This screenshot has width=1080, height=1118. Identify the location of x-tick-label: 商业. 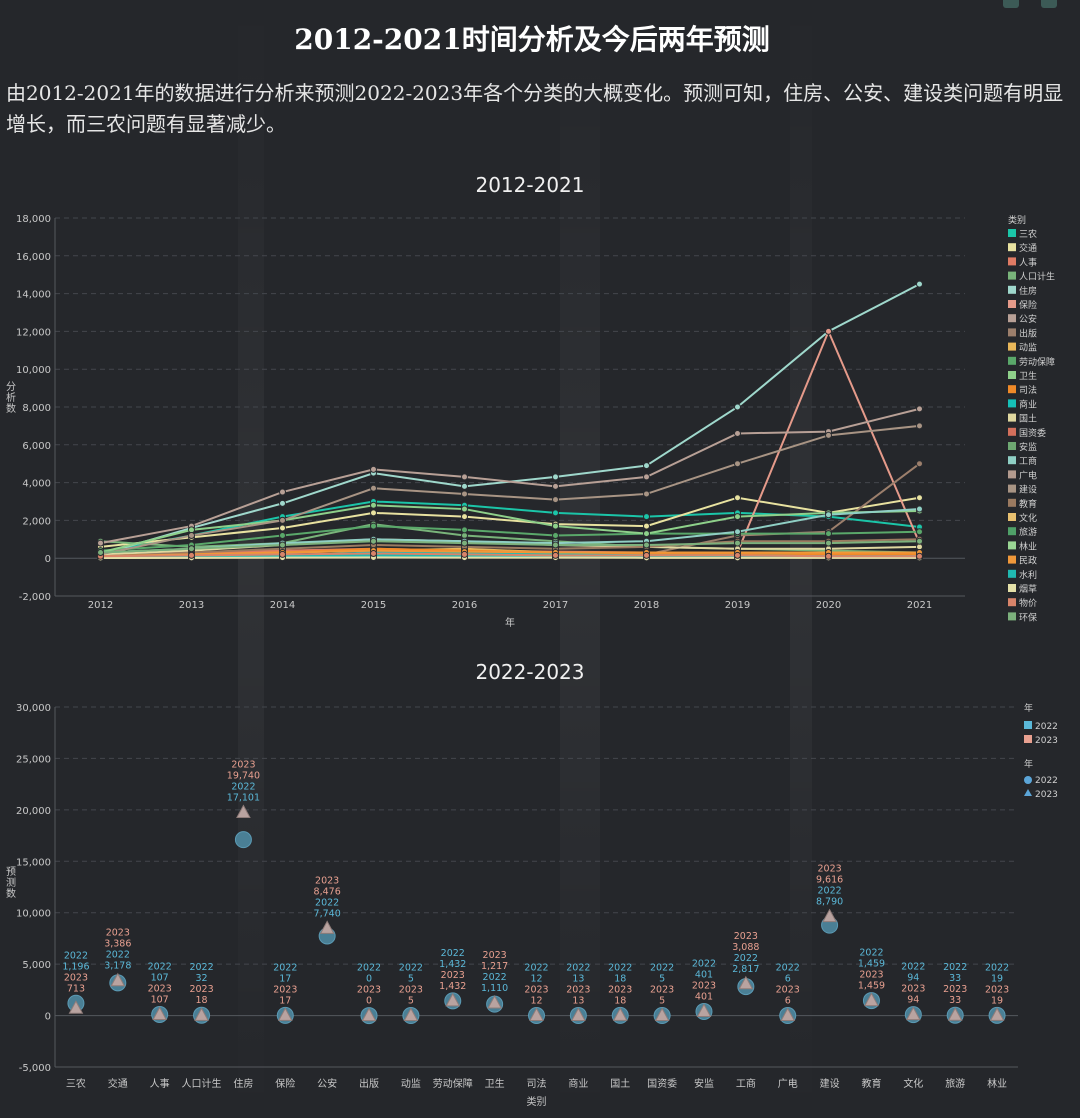
(578, 1083).